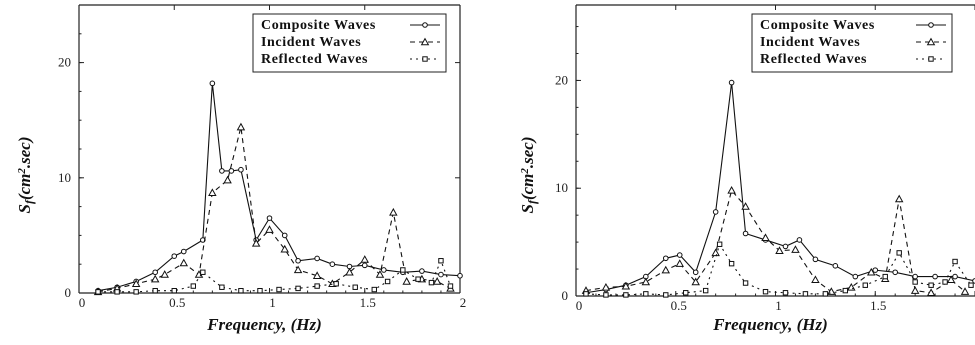 The width and height of the screenshot is (975, 345). I want to click on y-axis-title: Sf(cm2.sec), so click(25, 174).